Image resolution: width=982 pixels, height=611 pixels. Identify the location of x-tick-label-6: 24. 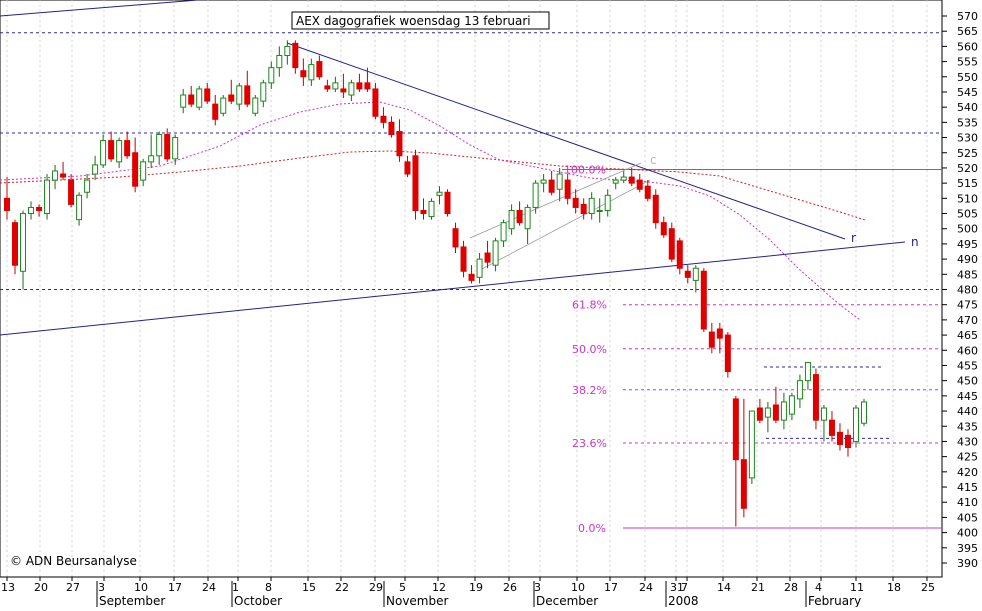
(209, 587).